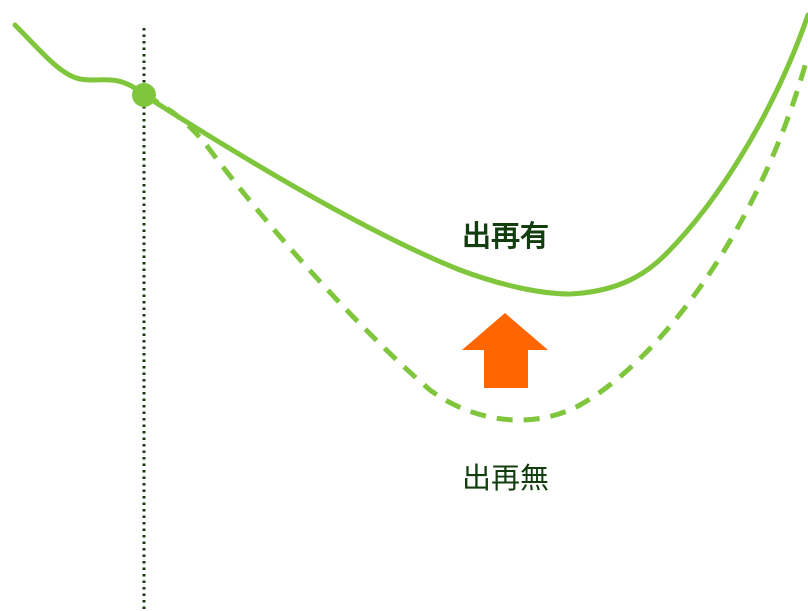 The height and width of the screenshot is (611, 808). Describe the element at coordinates (144, 95) in the screenshot. I see `event-point-marker` at that location.